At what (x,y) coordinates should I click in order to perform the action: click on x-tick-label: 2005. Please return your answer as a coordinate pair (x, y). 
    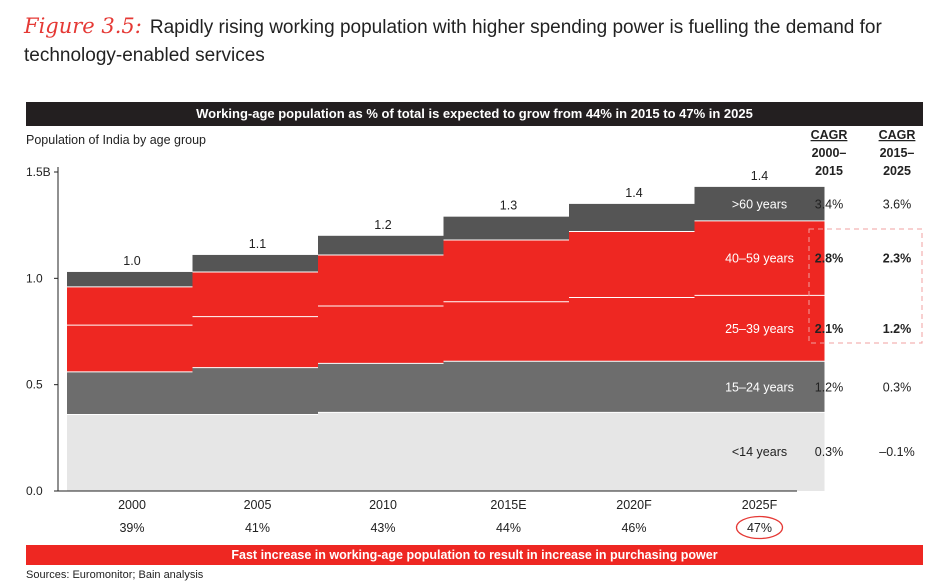
    Looking at the image, I should click on (258, 505).